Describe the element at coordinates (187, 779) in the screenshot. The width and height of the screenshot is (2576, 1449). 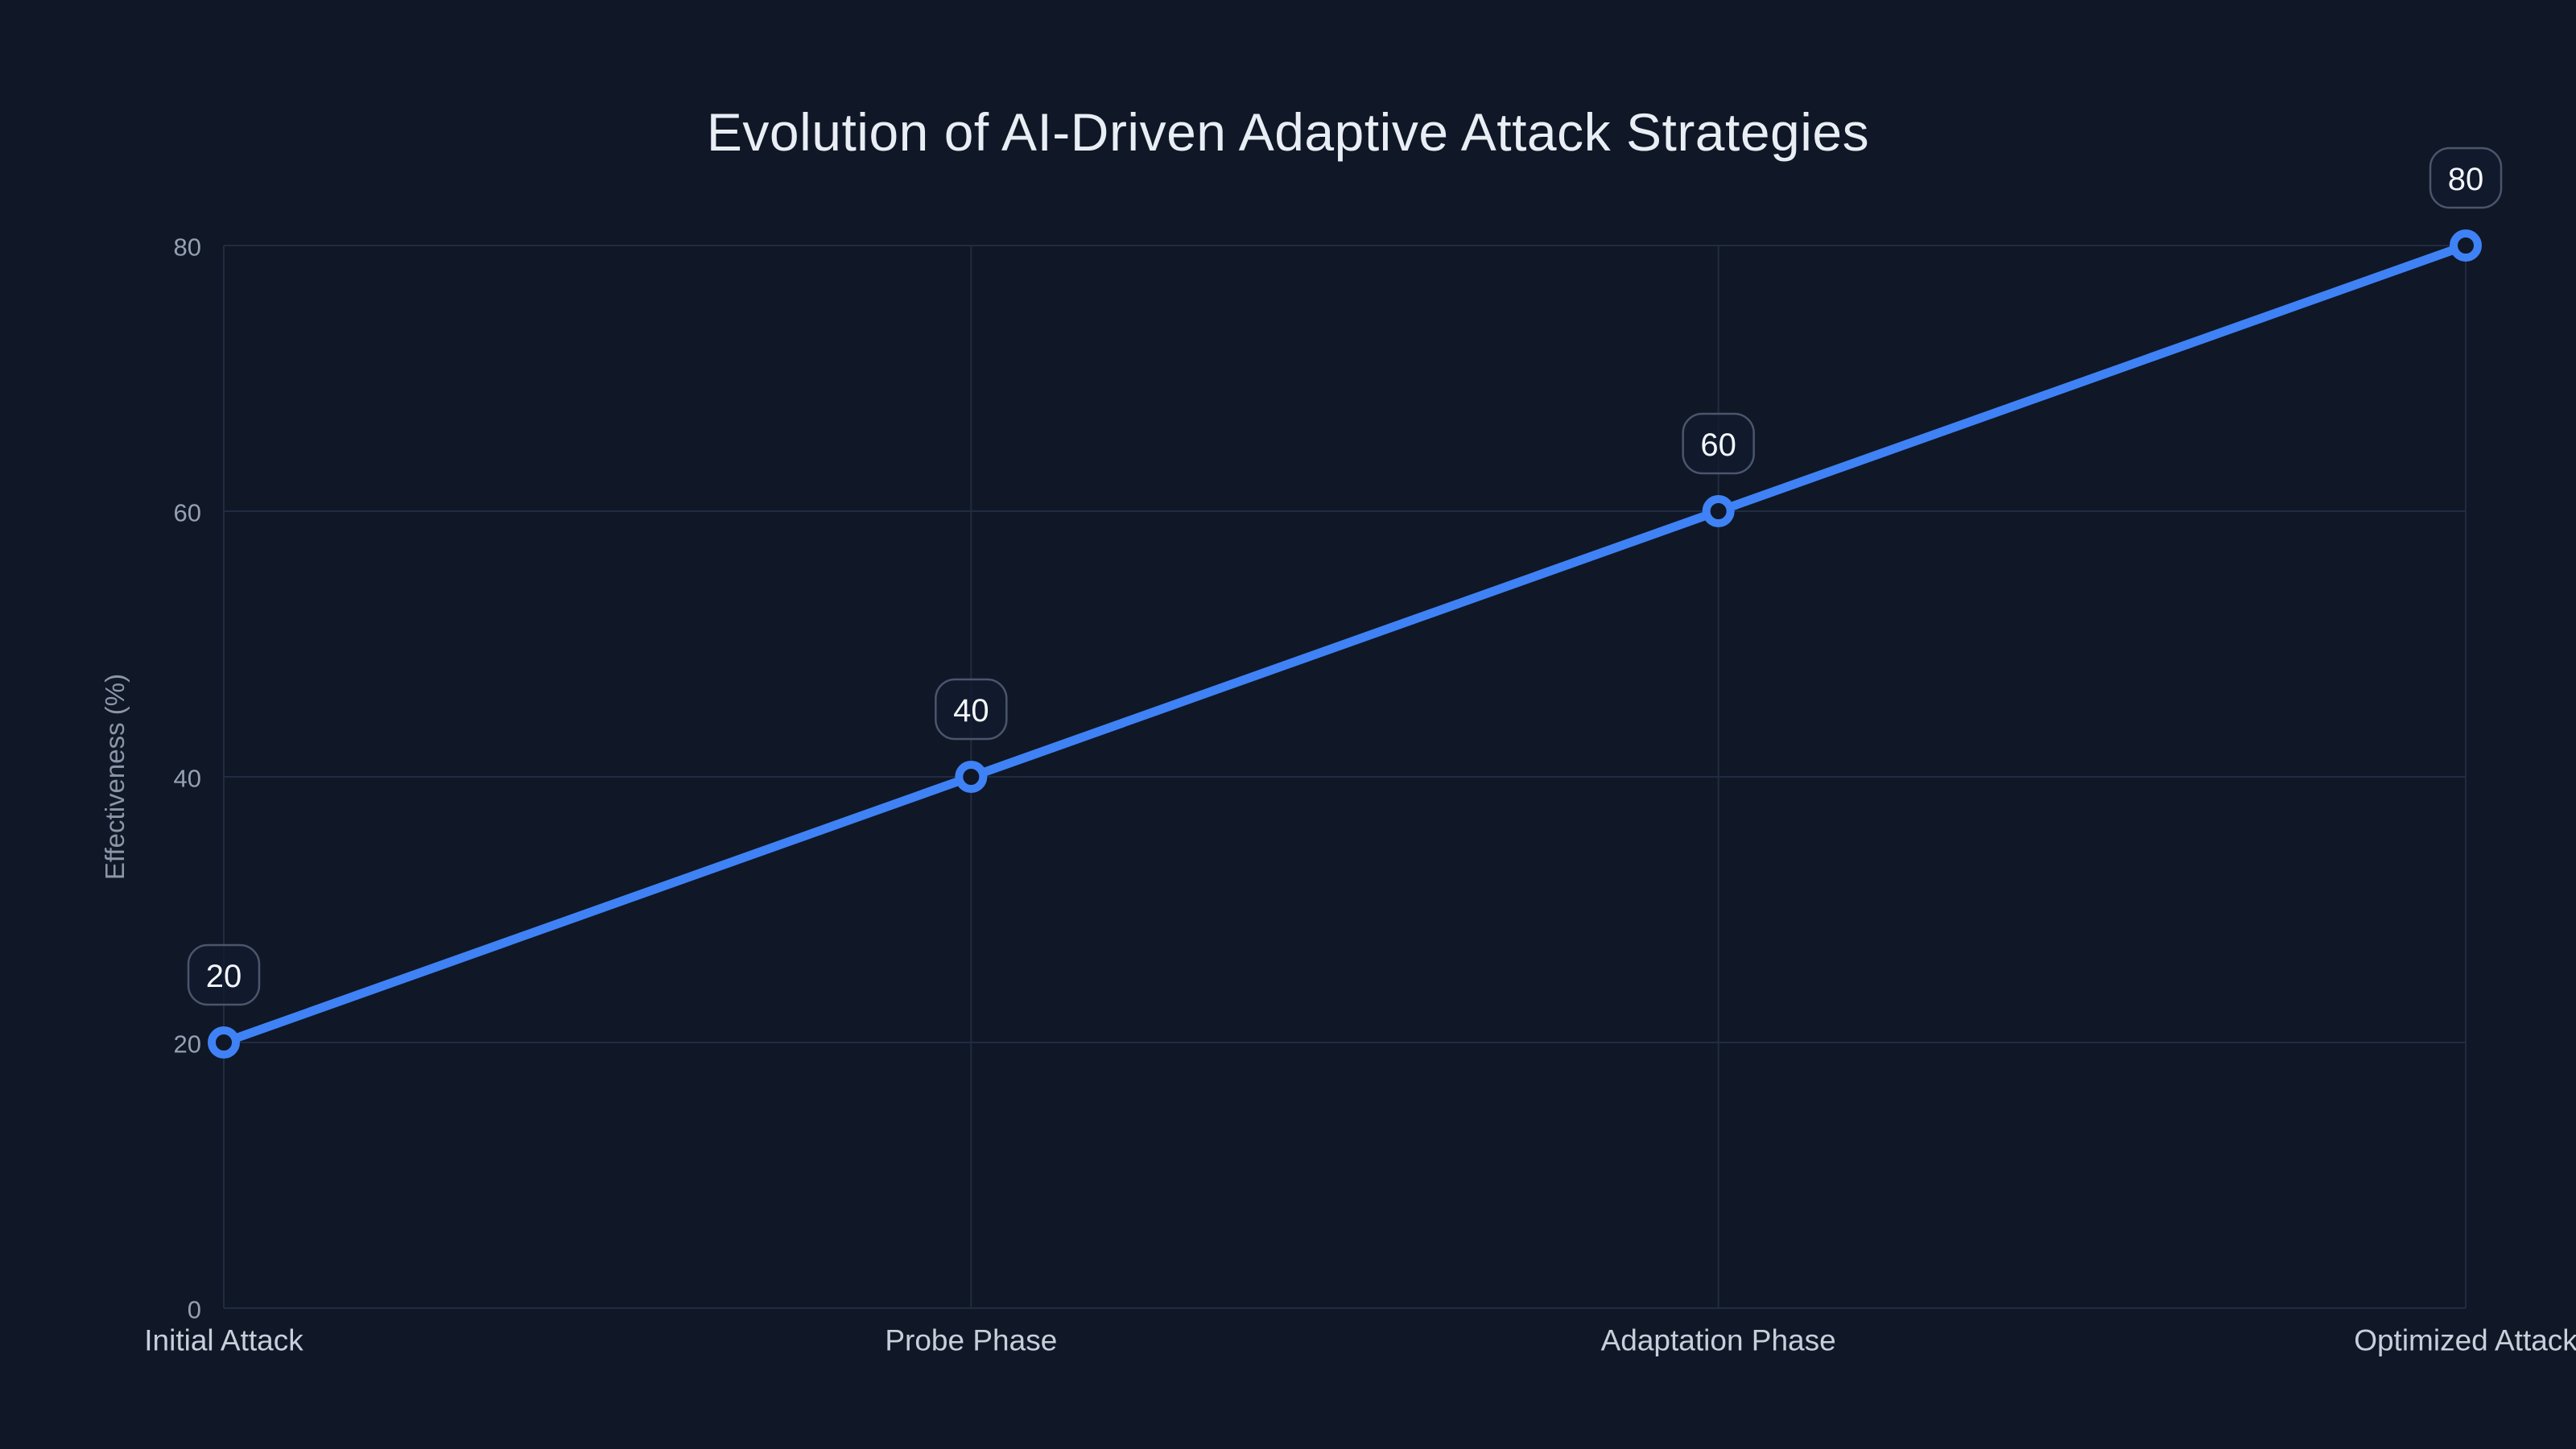
I see `y-tick-label: 40` at that location.